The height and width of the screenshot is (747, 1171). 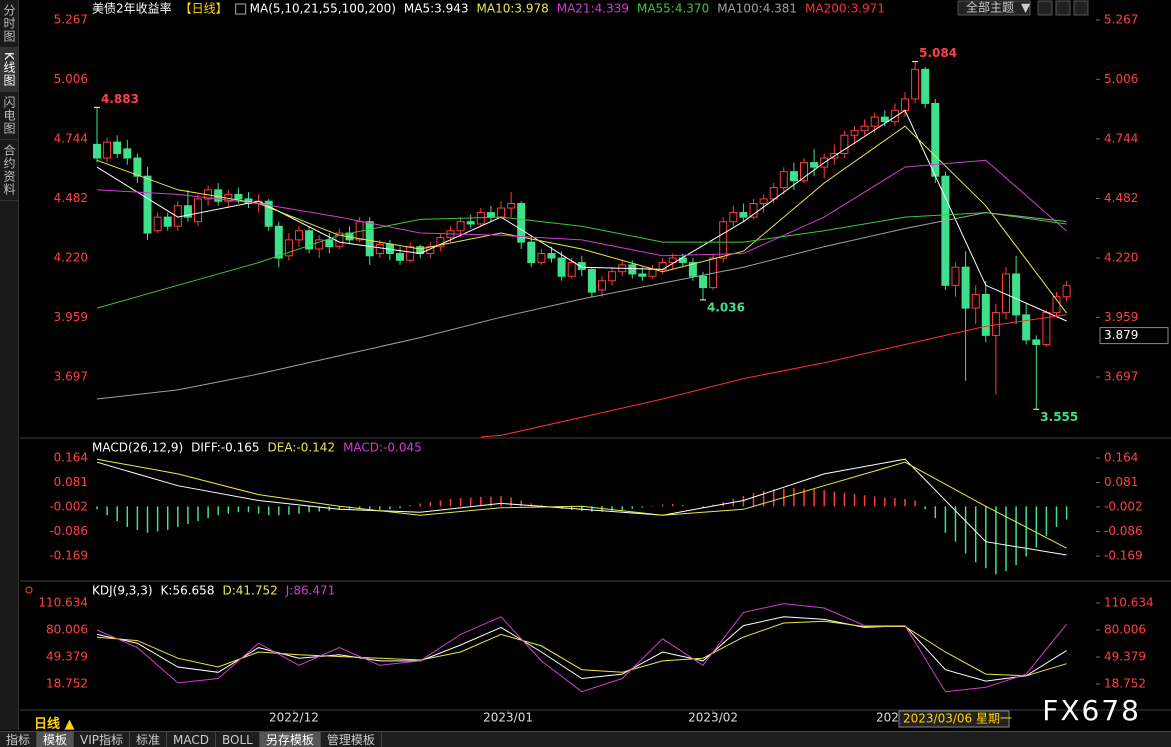 What do you see at coordinates (713, 718) in the screenshot?
I see `x-tick-label: 2023/02` at bounding box center [713, 718].